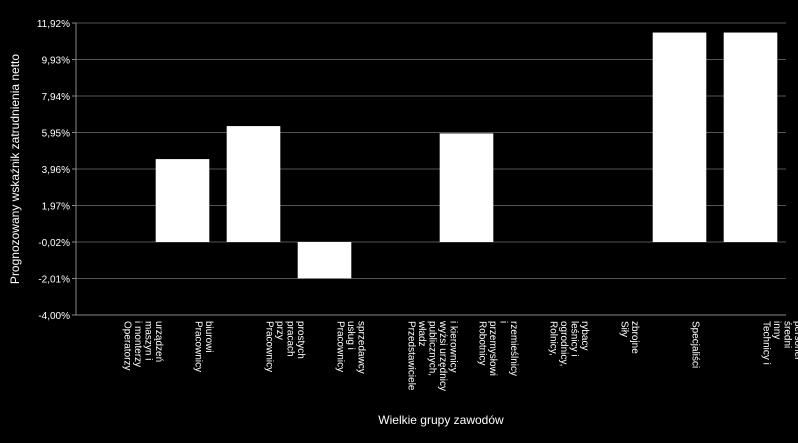 Image resolution: width=798 pixels, height=443 pixels. Describe the element at coordinates (442, 355) in the screenshot. I see `x-tick-label-line: wyżsi urzędnicy` at that location.